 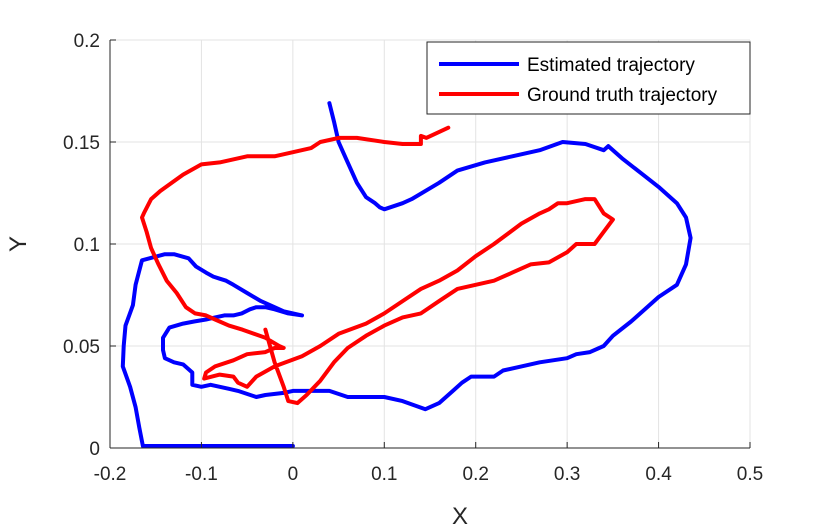 I want to click on y-axis-label: Y, so click(x=18, y=244).